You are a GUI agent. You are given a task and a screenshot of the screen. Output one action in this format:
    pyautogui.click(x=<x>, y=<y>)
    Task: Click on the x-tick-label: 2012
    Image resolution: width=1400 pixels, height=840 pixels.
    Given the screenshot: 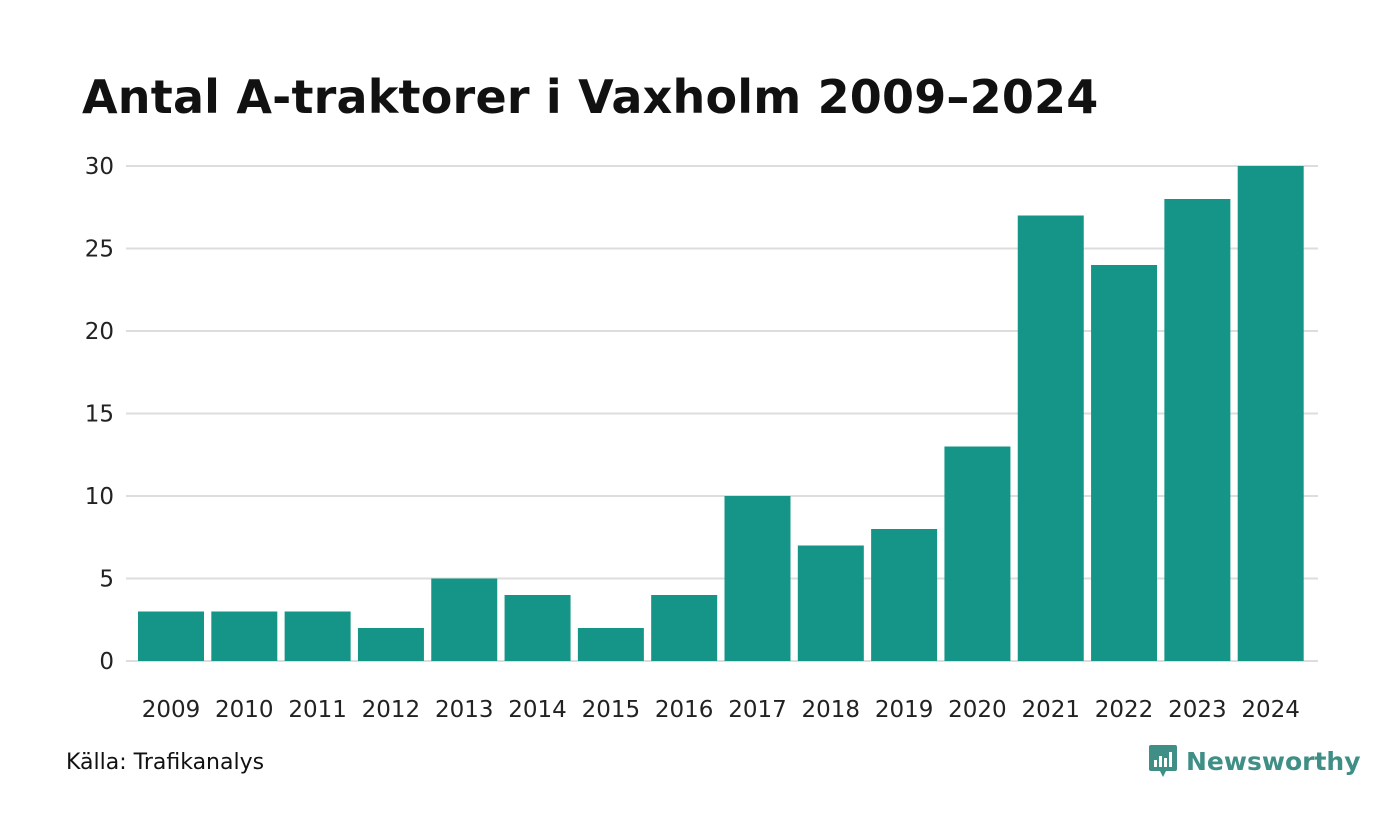 What is the action you would take?
    pyautogui.click(x=391, y=710)
    